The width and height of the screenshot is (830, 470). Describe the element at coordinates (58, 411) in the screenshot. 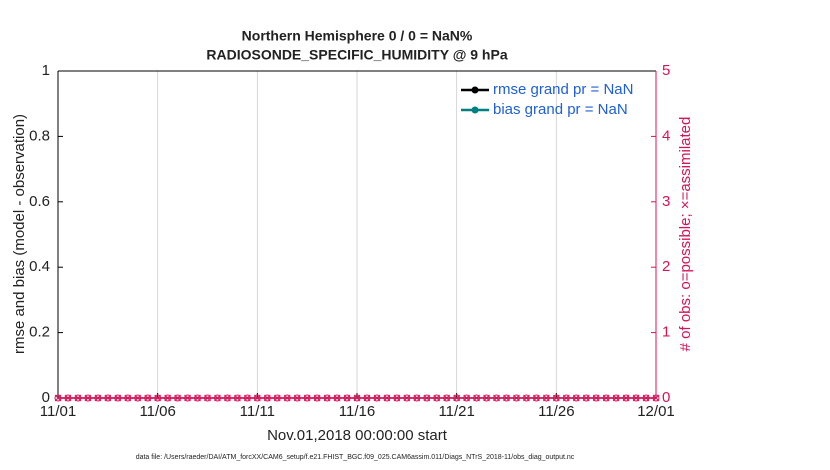

I see `x-tick-label: 11/01` at that location.